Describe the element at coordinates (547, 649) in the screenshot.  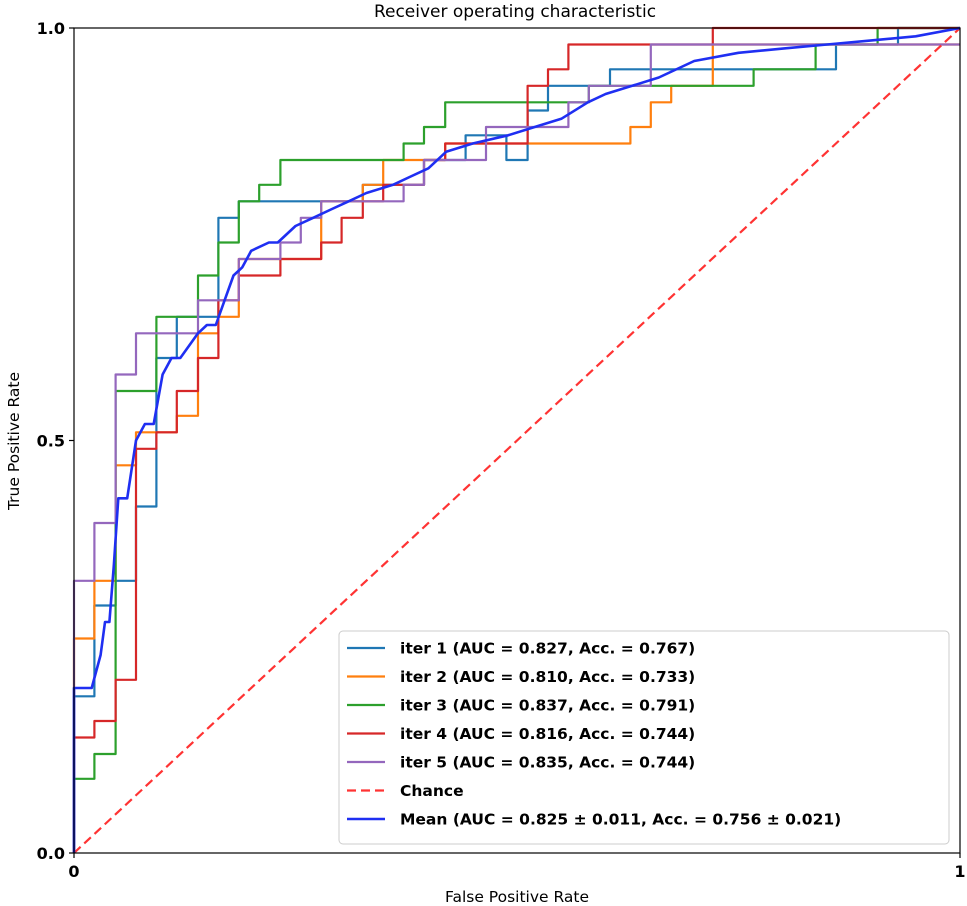
I see `legend-label-iter-1: iter 1 (AUC = 0.827, Acc. = 0.767)` at that location.